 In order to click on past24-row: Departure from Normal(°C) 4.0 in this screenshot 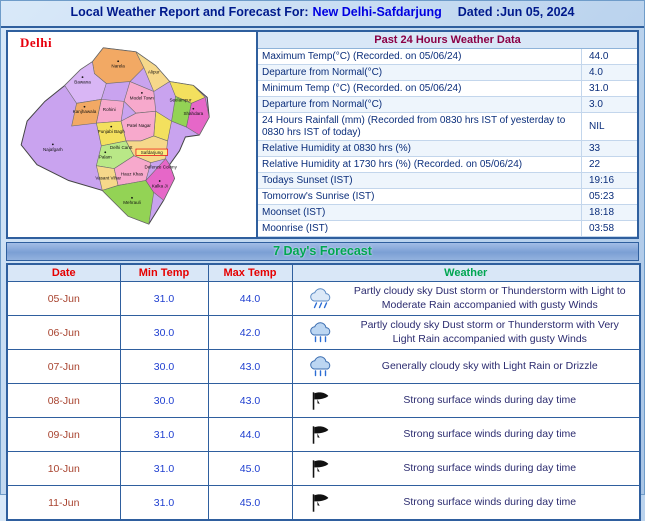, I will do `click(447, 72)`.